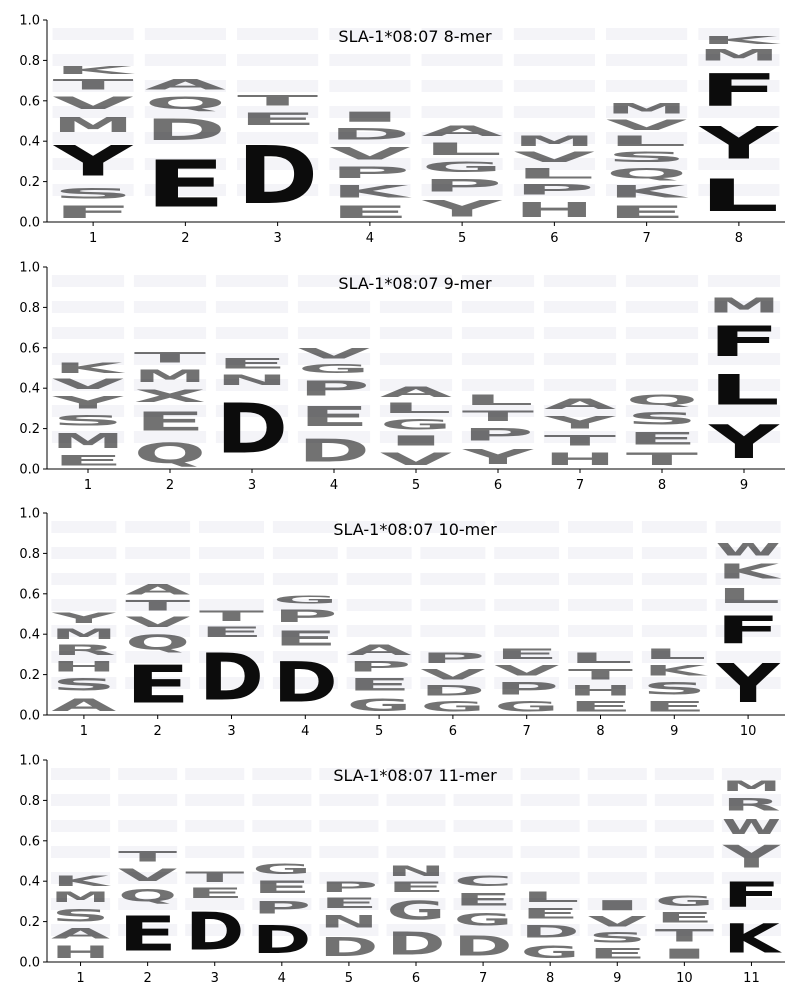  Describe the element at coordinates (334, 485) in the screenshot. I see `x-tick-label: 4` at that location.